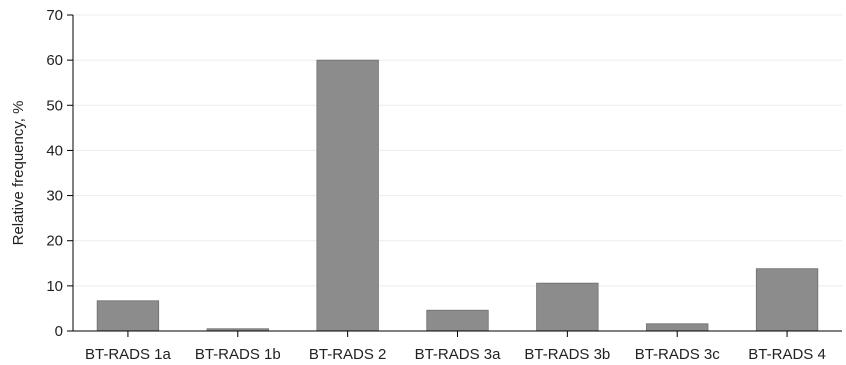  I want to click on y-tick-label: 10, so click(54, 286).